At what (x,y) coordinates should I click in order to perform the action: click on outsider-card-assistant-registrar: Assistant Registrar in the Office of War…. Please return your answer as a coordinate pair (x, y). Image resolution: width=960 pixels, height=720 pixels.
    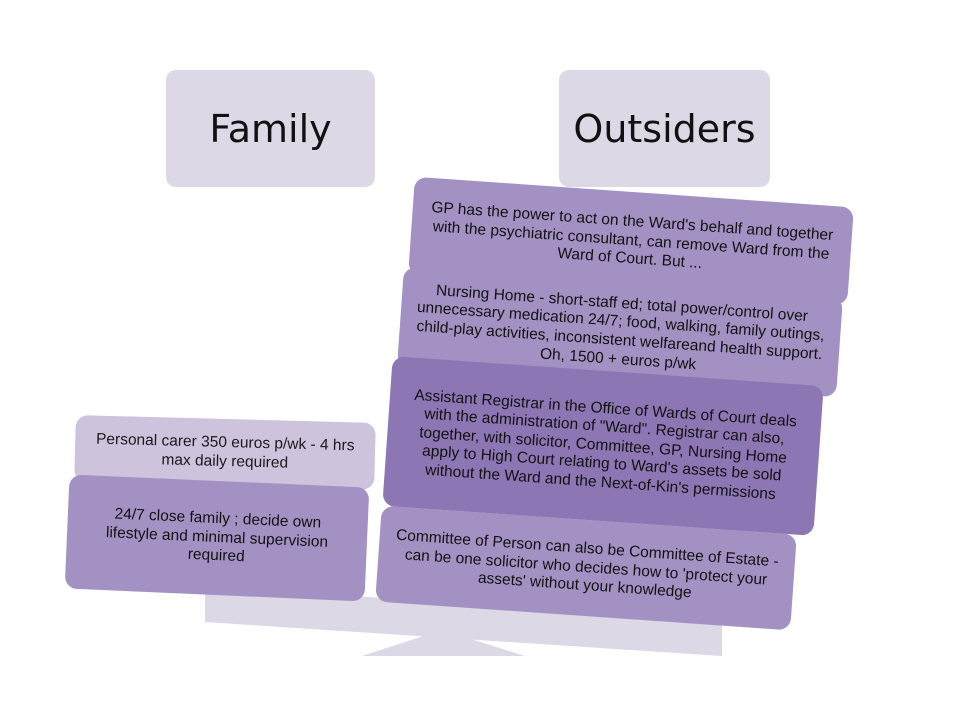
    Looking at the image, I should click on (603, 446).